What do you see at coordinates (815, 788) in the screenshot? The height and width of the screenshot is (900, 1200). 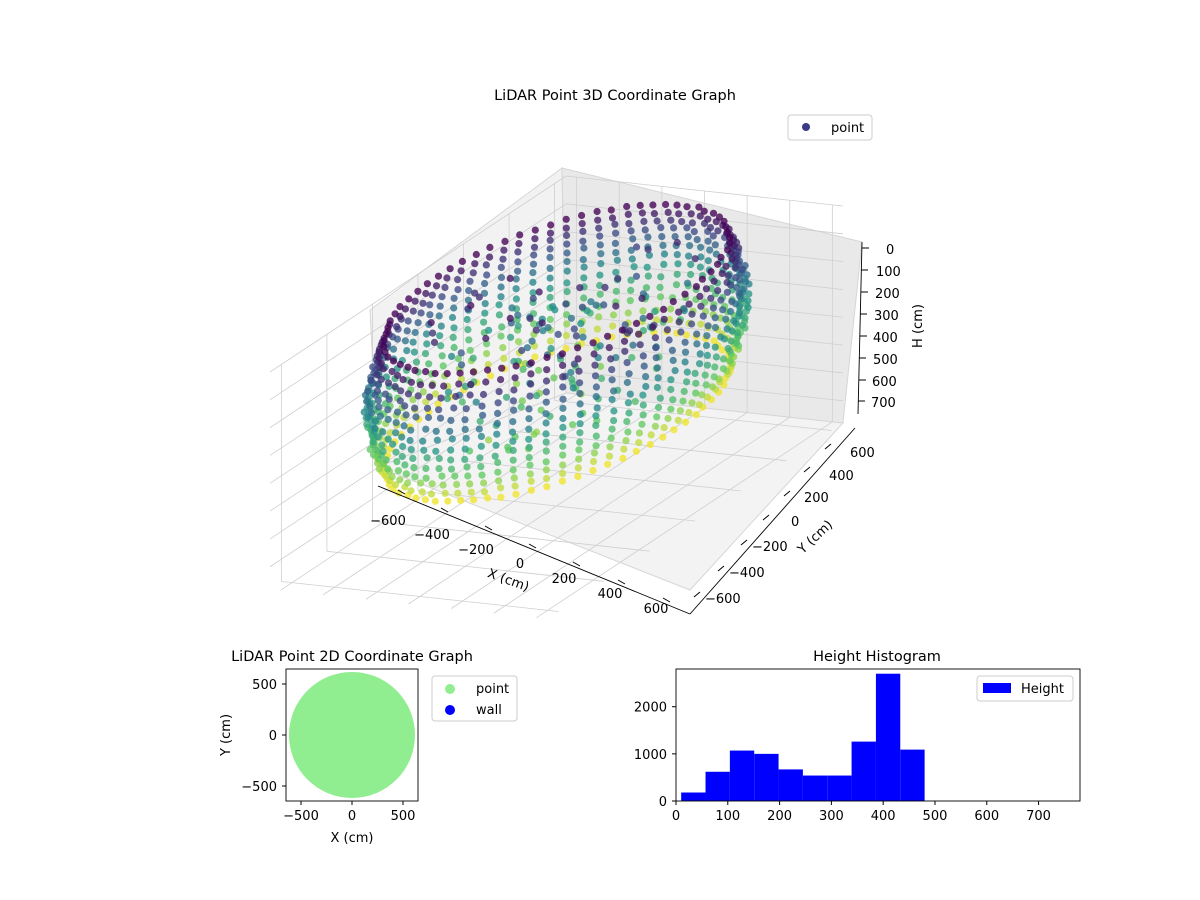 I see `histogram-bar` at bounding box center [815, 788].